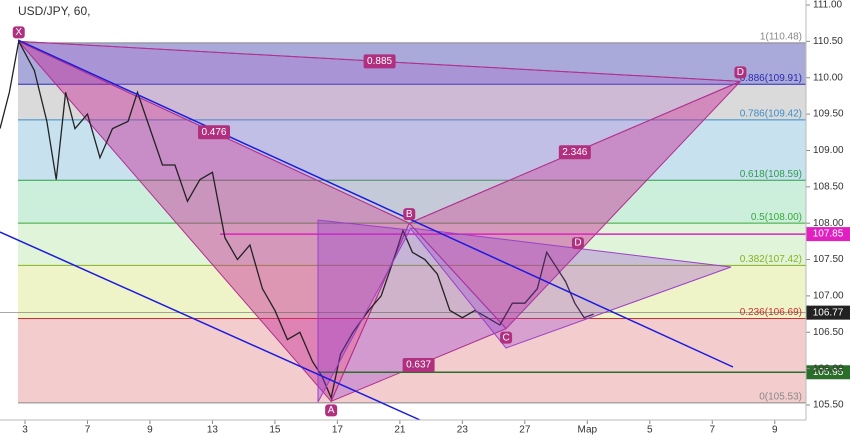 Image resolution: width=850 pixels, height=435 pixels. What do you see at coordinates (828, 114) in the screenshot?
I see `y-tick-label: 109.50` at bounding box center [828, 114].